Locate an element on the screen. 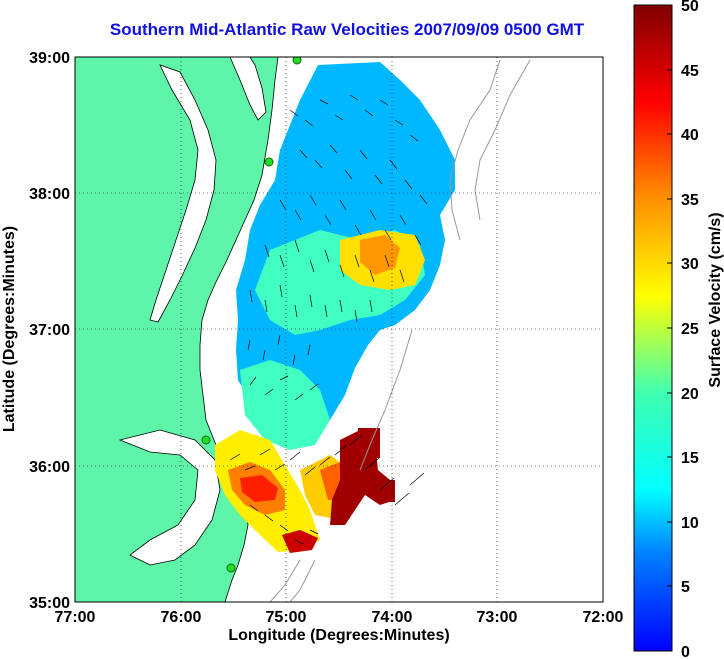  colorbar-tick-label: 15 is located at coordinates (690, 458).